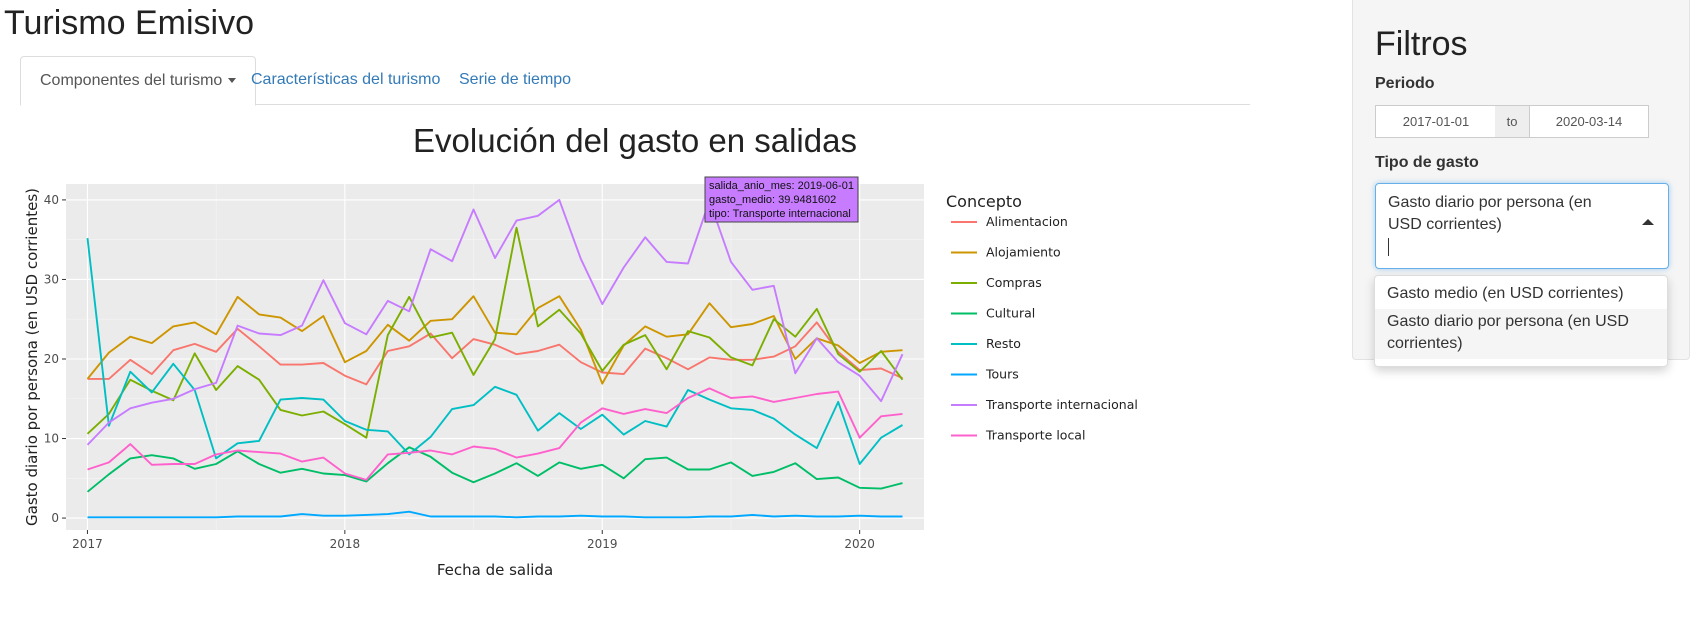 This screenshot has width=1697, height=630. What do you see at coordinates (984, 201) in the screenshot?
I see `legend-title: Concepto` at bounding box center [984, 201].